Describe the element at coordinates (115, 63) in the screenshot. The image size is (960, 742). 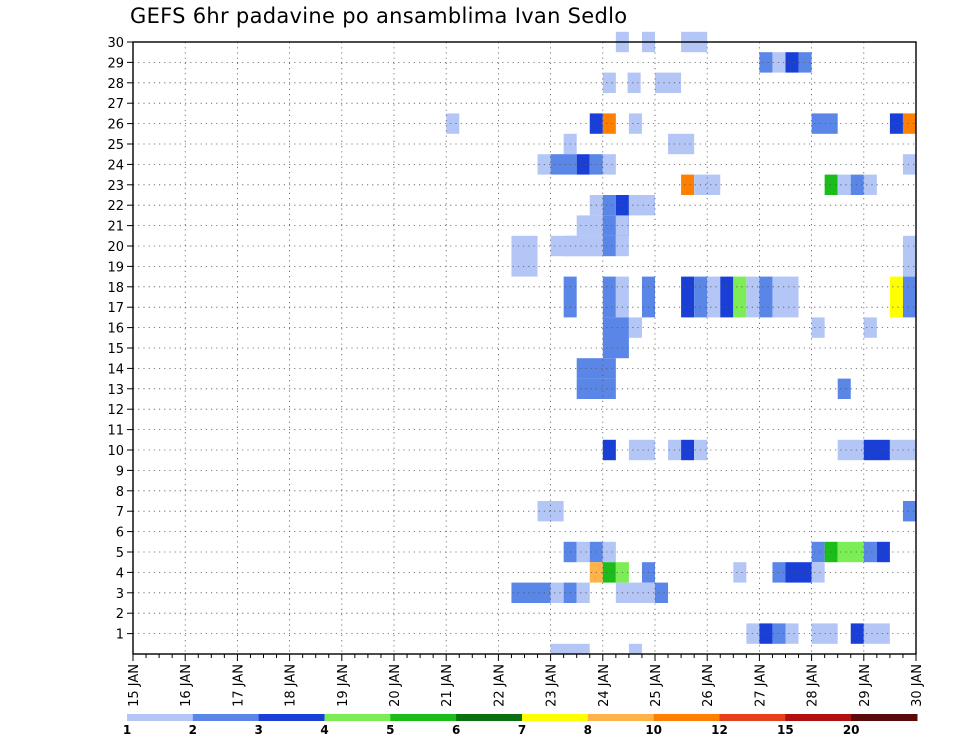
I see `y-tick-label: 29` at that location.